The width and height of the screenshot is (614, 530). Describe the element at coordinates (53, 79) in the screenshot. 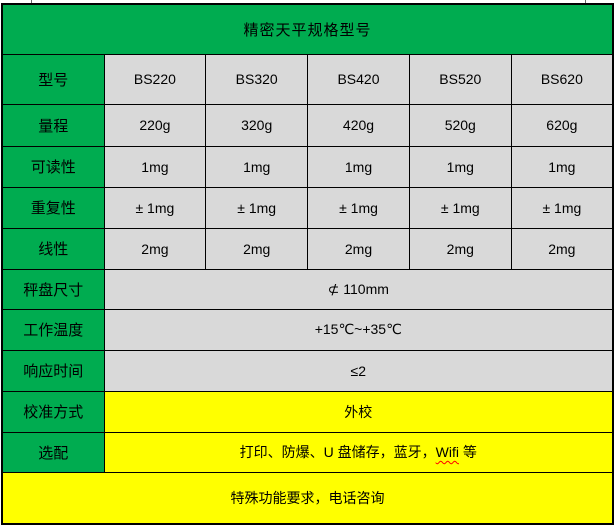

I see `row-label-model: 型号` at that location.